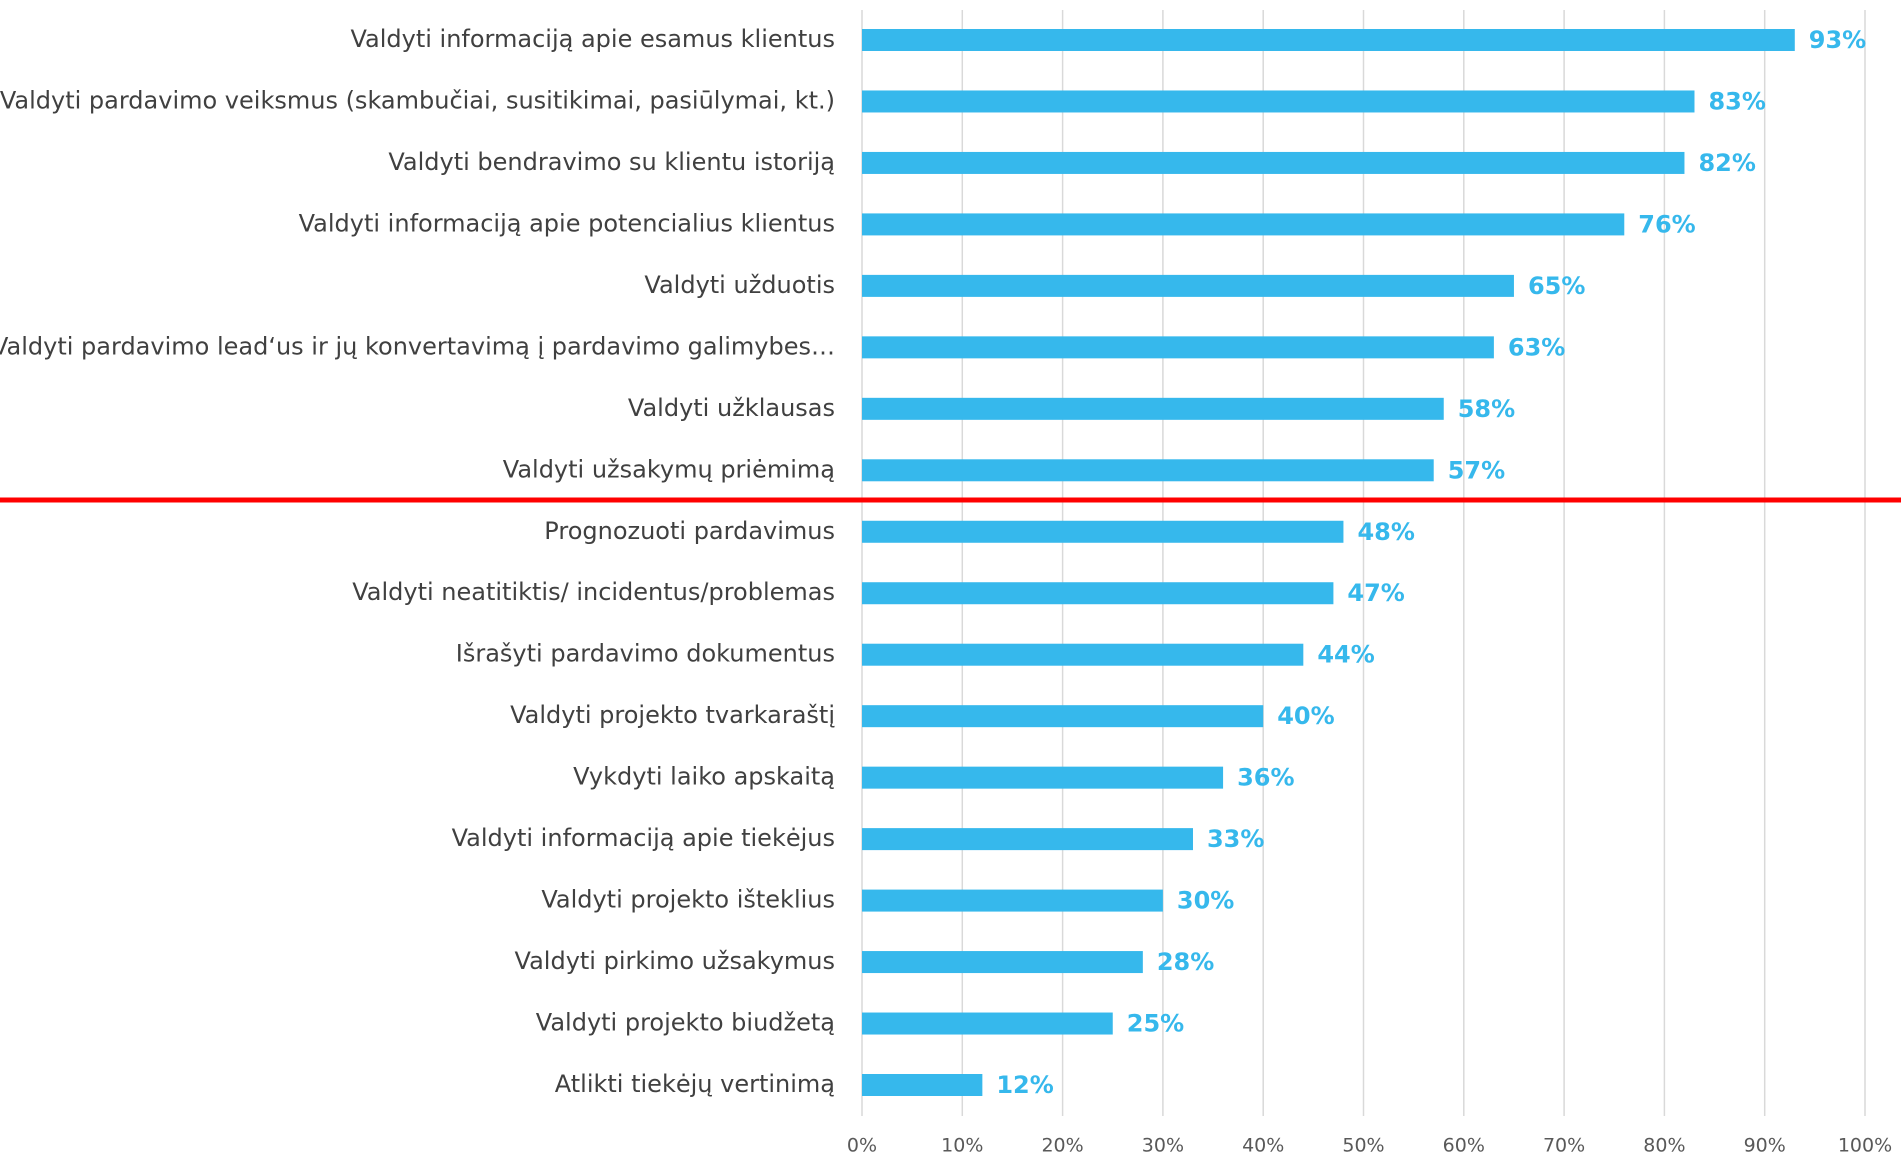 This screenshot has height=1156, width=1901. What do you see at coordinates (1345, 655) in the screenshot?
I see `value-label: 44%` at bounding box center [1345, 655].